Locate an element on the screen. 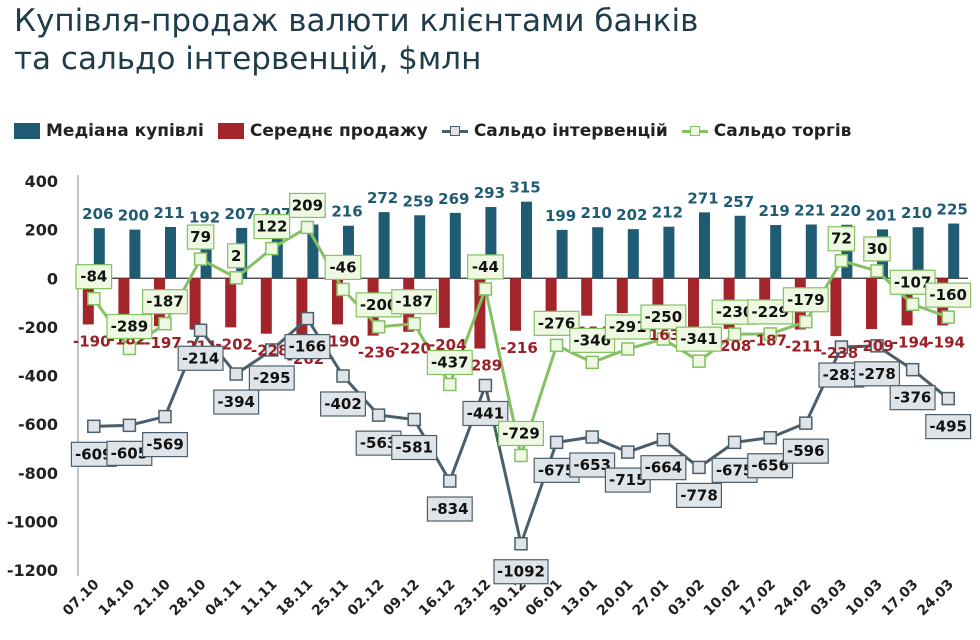 This screenshot has height=640, width=980. trade-data-label-text: -179 is located at coordinates (806, 300).